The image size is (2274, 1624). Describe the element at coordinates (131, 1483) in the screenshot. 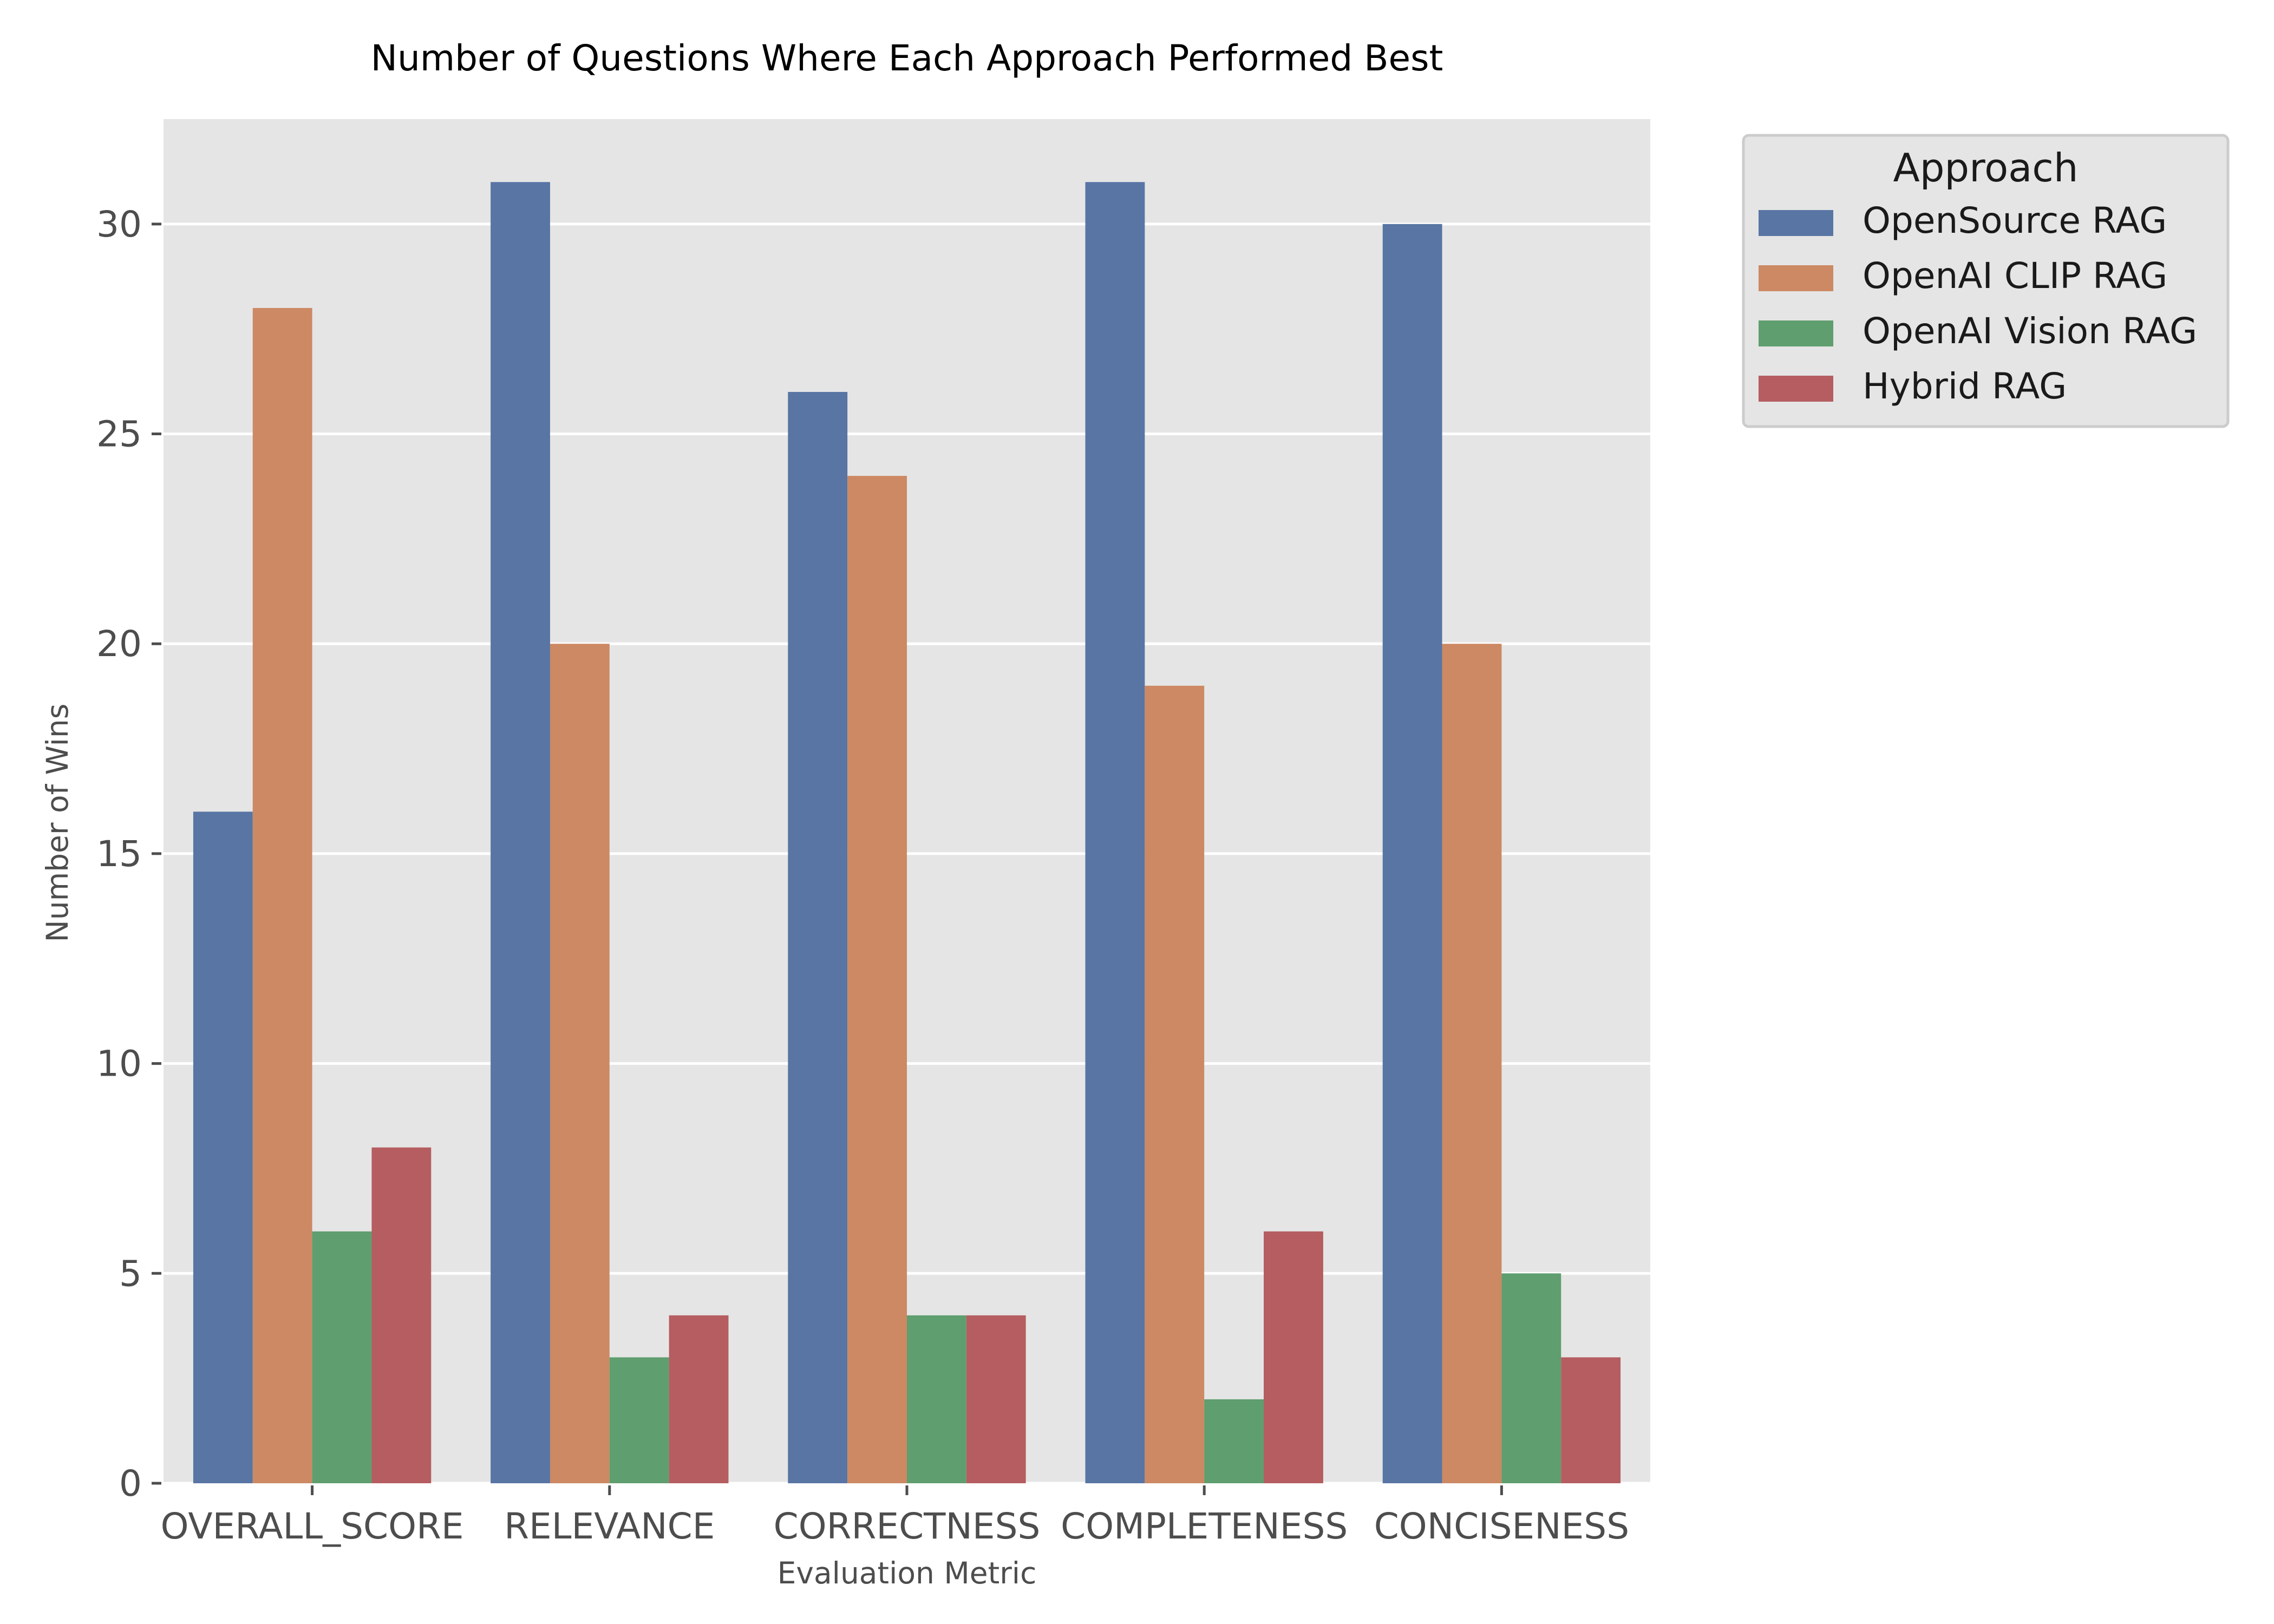

I see `y-tick-label: 0` at that location.